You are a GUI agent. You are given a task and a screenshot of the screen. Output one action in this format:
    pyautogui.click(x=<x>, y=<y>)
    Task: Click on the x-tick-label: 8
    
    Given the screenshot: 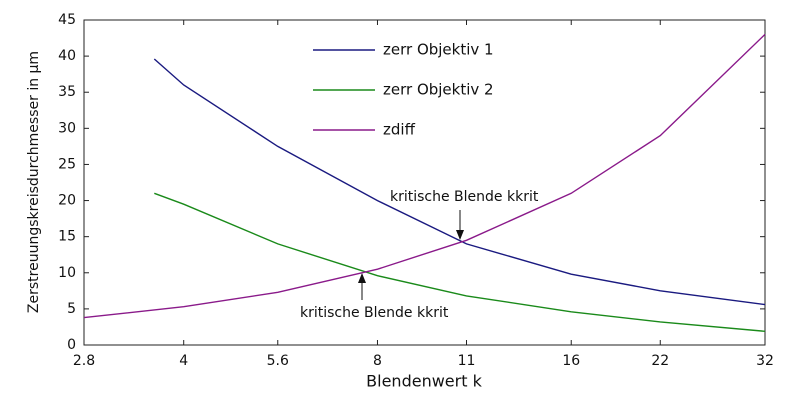 What is the action you would take?
    pyautogui.click(x=377, y=361)
    